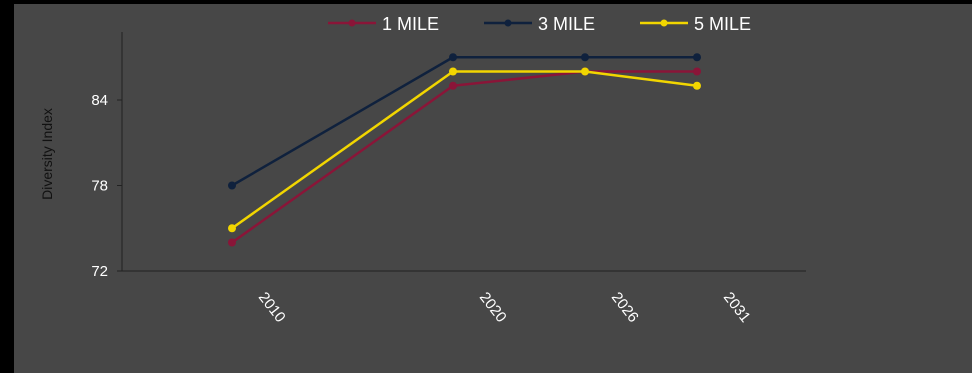 The width and height of the screenshot is (972, 373). What do you see at coordinates (410, 24) in the screenshot?
I see `legend-label: 1 MILE` at bounding box center [410, 24].